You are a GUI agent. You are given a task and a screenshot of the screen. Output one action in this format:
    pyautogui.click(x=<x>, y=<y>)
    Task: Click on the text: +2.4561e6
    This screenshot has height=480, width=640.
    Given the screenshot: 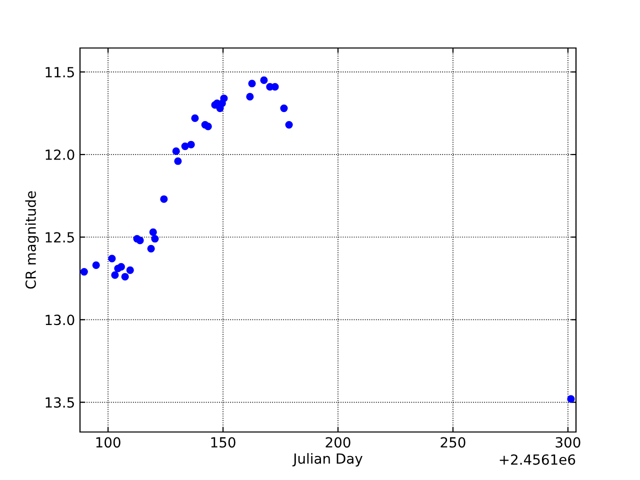 What is the action you would take?
    pyautogui.click(x=538, y=459)
    